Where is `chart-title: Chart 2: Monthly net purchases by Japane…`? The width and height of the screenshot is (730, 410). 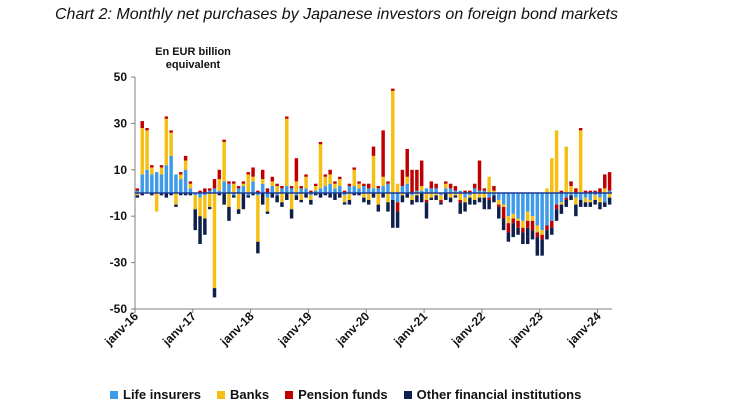 chart-title: Chart 2: Monthly net purchases by Japane… is located at coordinates (336, 14).